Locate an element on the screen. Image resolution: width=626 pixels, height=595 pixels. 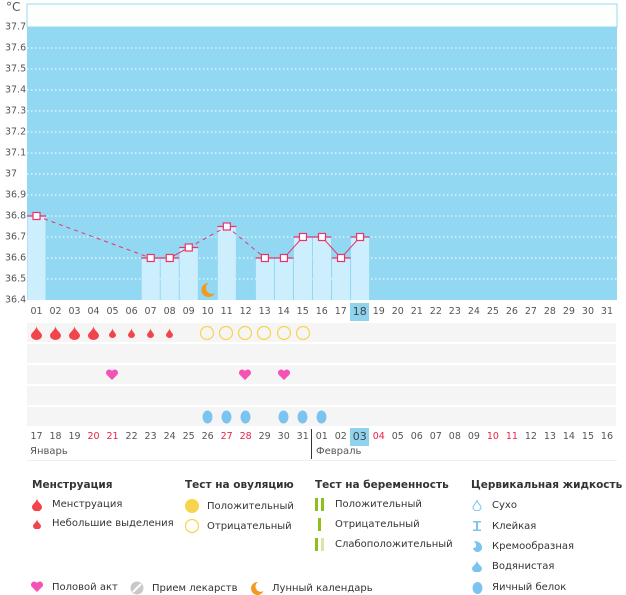
cycle-day-label: 10 is located at coordinates (207, 311).